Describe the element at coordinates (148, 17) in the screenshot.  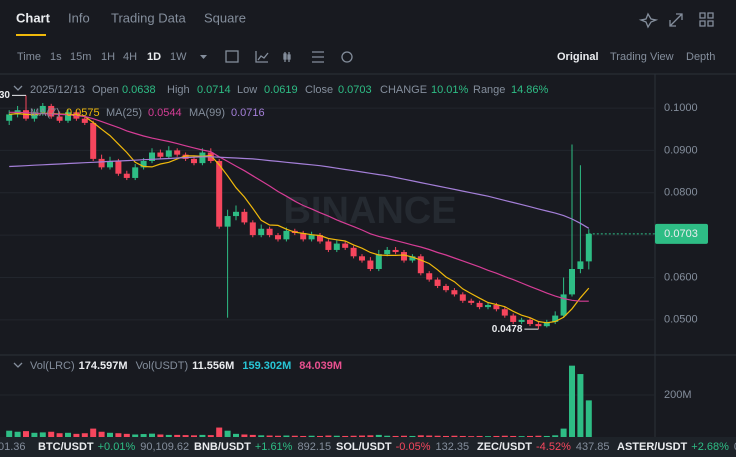
I see `tab: Trading Data` at that location.